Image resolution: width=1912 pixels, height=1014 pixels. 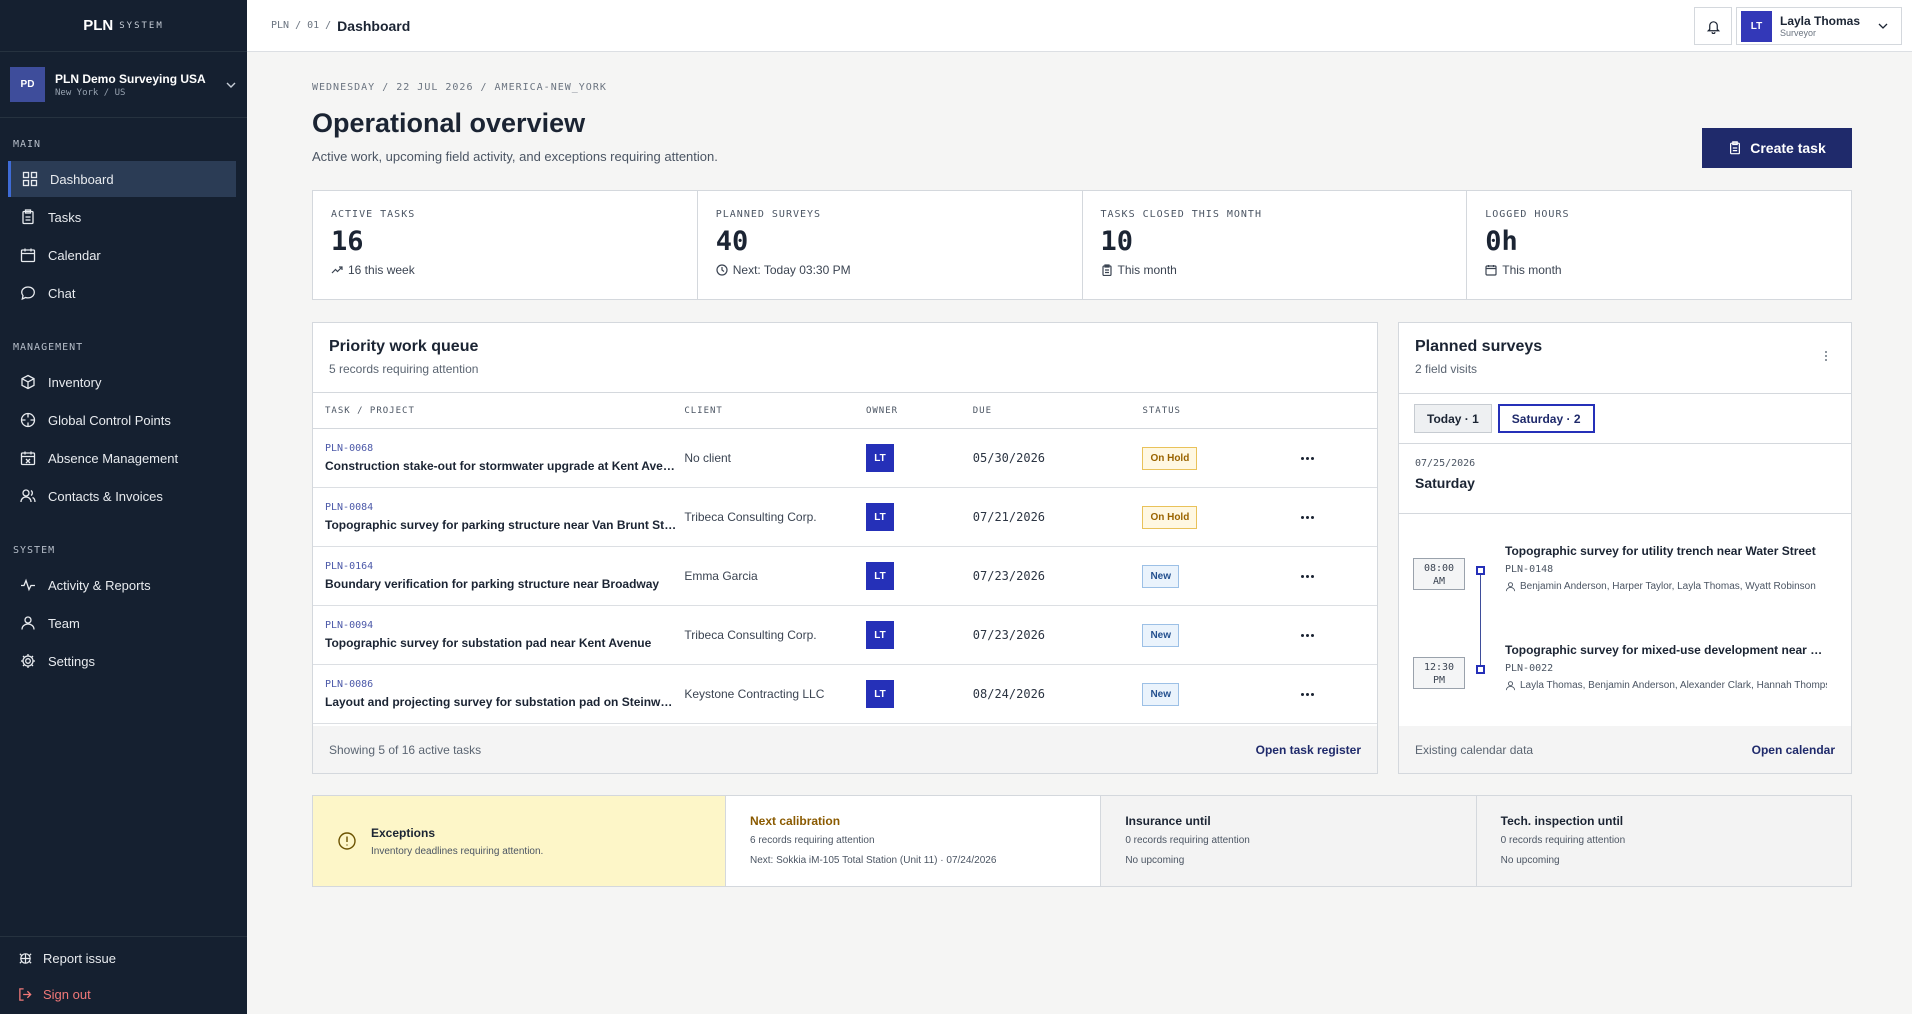 I want to click on due-date: 08/24/2026, so click(x=1009, y=694).